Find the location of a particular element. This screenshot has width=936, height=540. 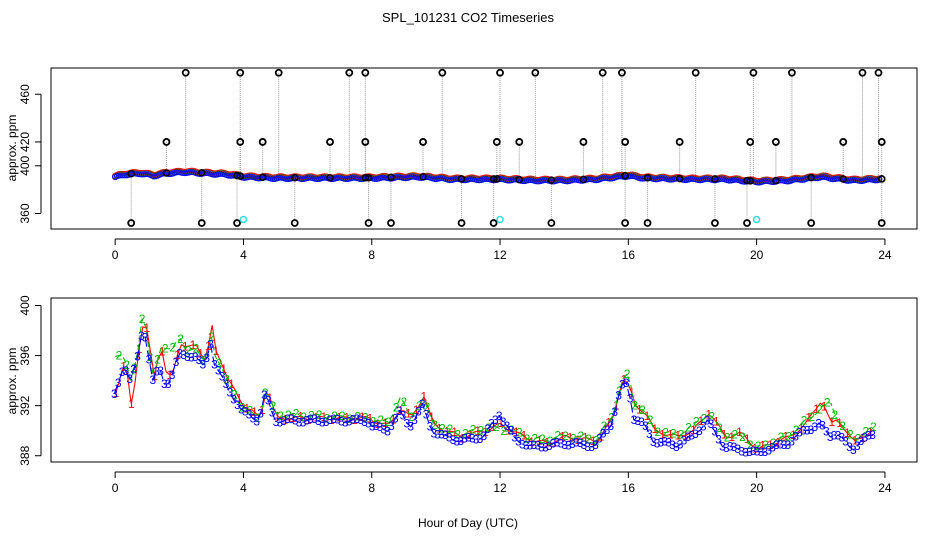

y-tick-label: 400 is located at coordinates (25, 165).